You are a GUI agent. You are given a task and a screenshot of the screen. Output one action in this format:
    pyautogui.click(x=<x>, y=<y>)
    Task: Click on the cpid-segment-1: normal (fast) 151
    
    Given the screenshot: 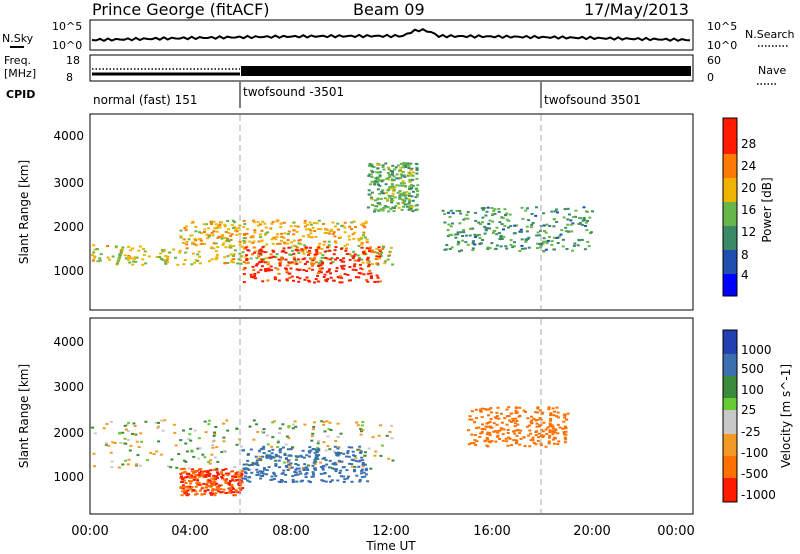 What is the action you would take?
    pyautogui.click(x=145, y=100)
    